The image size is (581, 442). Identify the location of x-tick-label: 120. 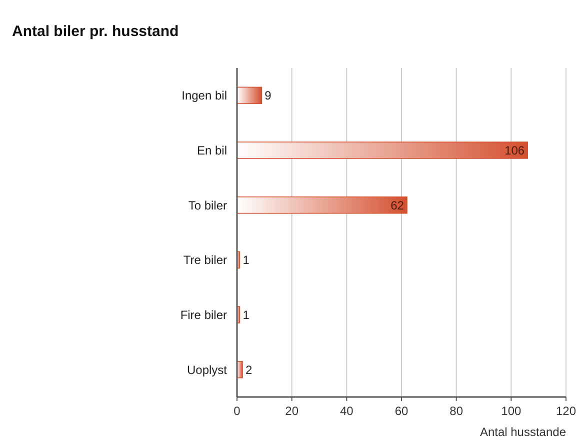
(566, 411).